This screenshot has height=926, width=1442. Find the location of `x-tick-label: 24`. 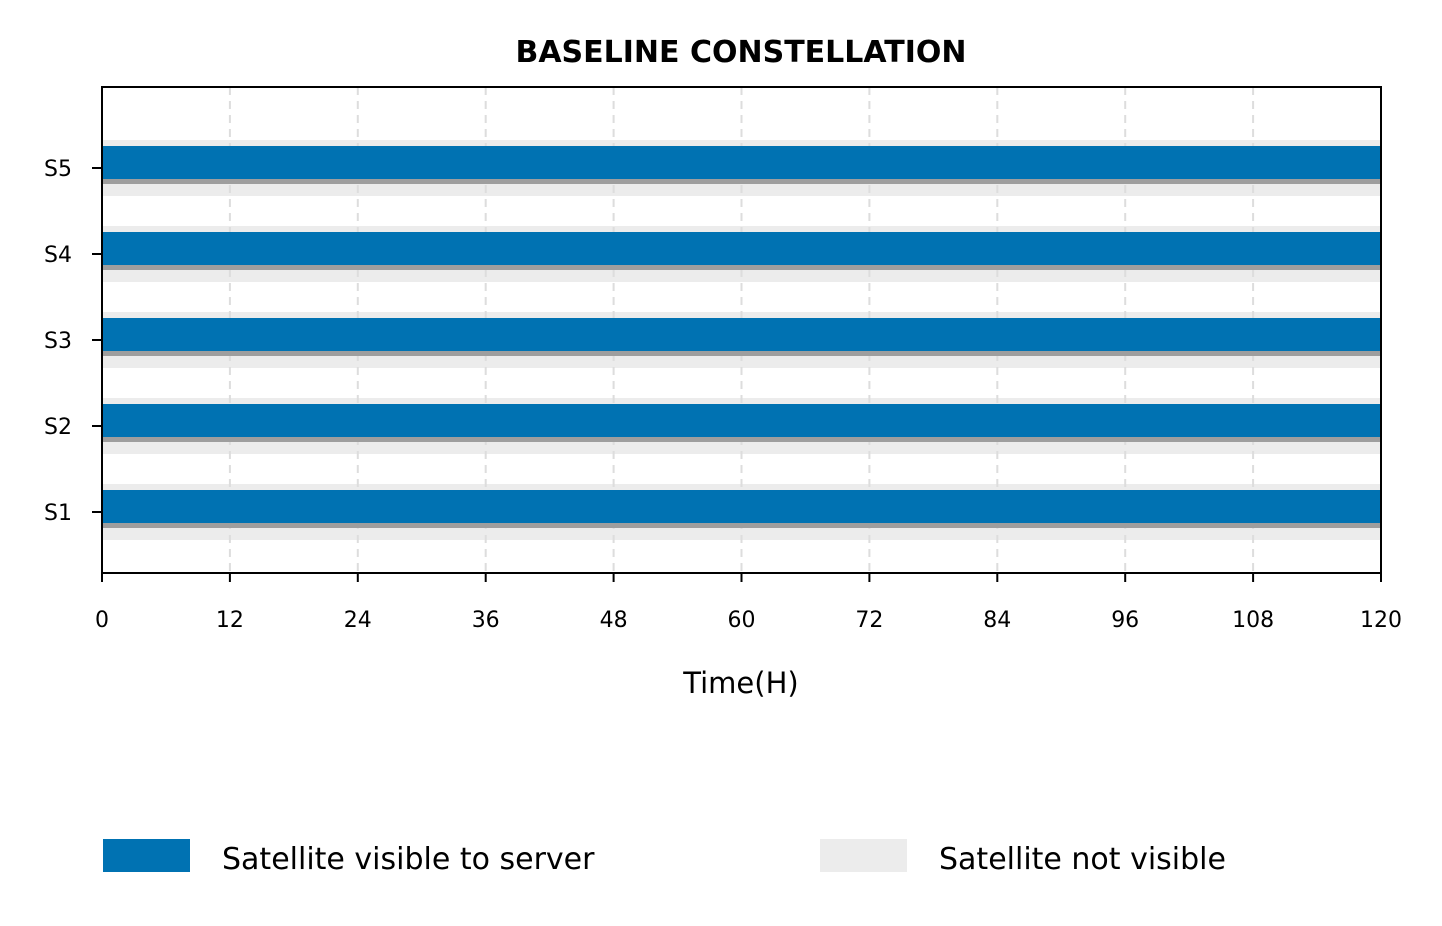

x-tick-label: 24 is located at coordinates (358, 620).